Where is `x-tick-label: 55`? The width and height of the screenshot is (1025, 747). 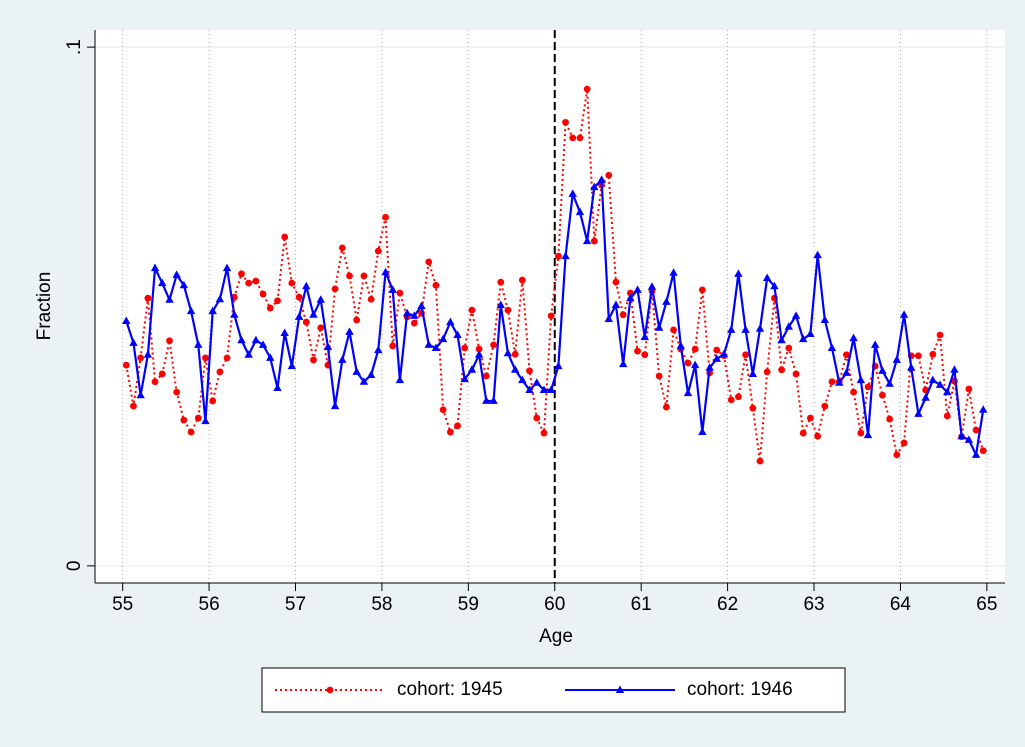 x-tick-label: 55 is located at coordinates (122, 604).